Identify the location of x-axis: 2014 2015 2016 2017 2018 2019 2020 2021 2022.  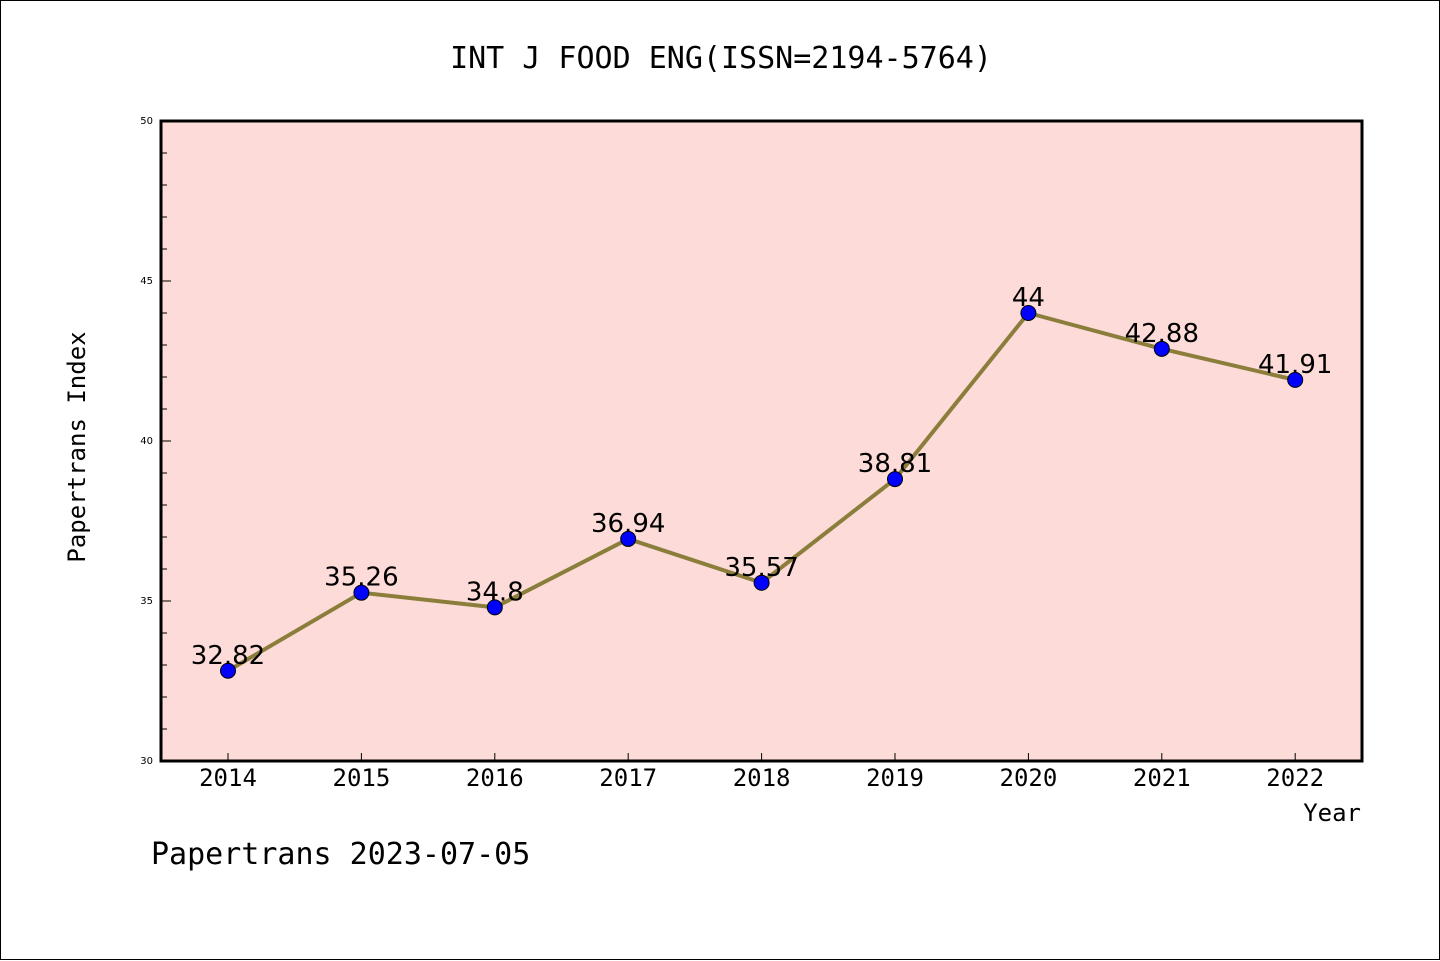
(761, 772).